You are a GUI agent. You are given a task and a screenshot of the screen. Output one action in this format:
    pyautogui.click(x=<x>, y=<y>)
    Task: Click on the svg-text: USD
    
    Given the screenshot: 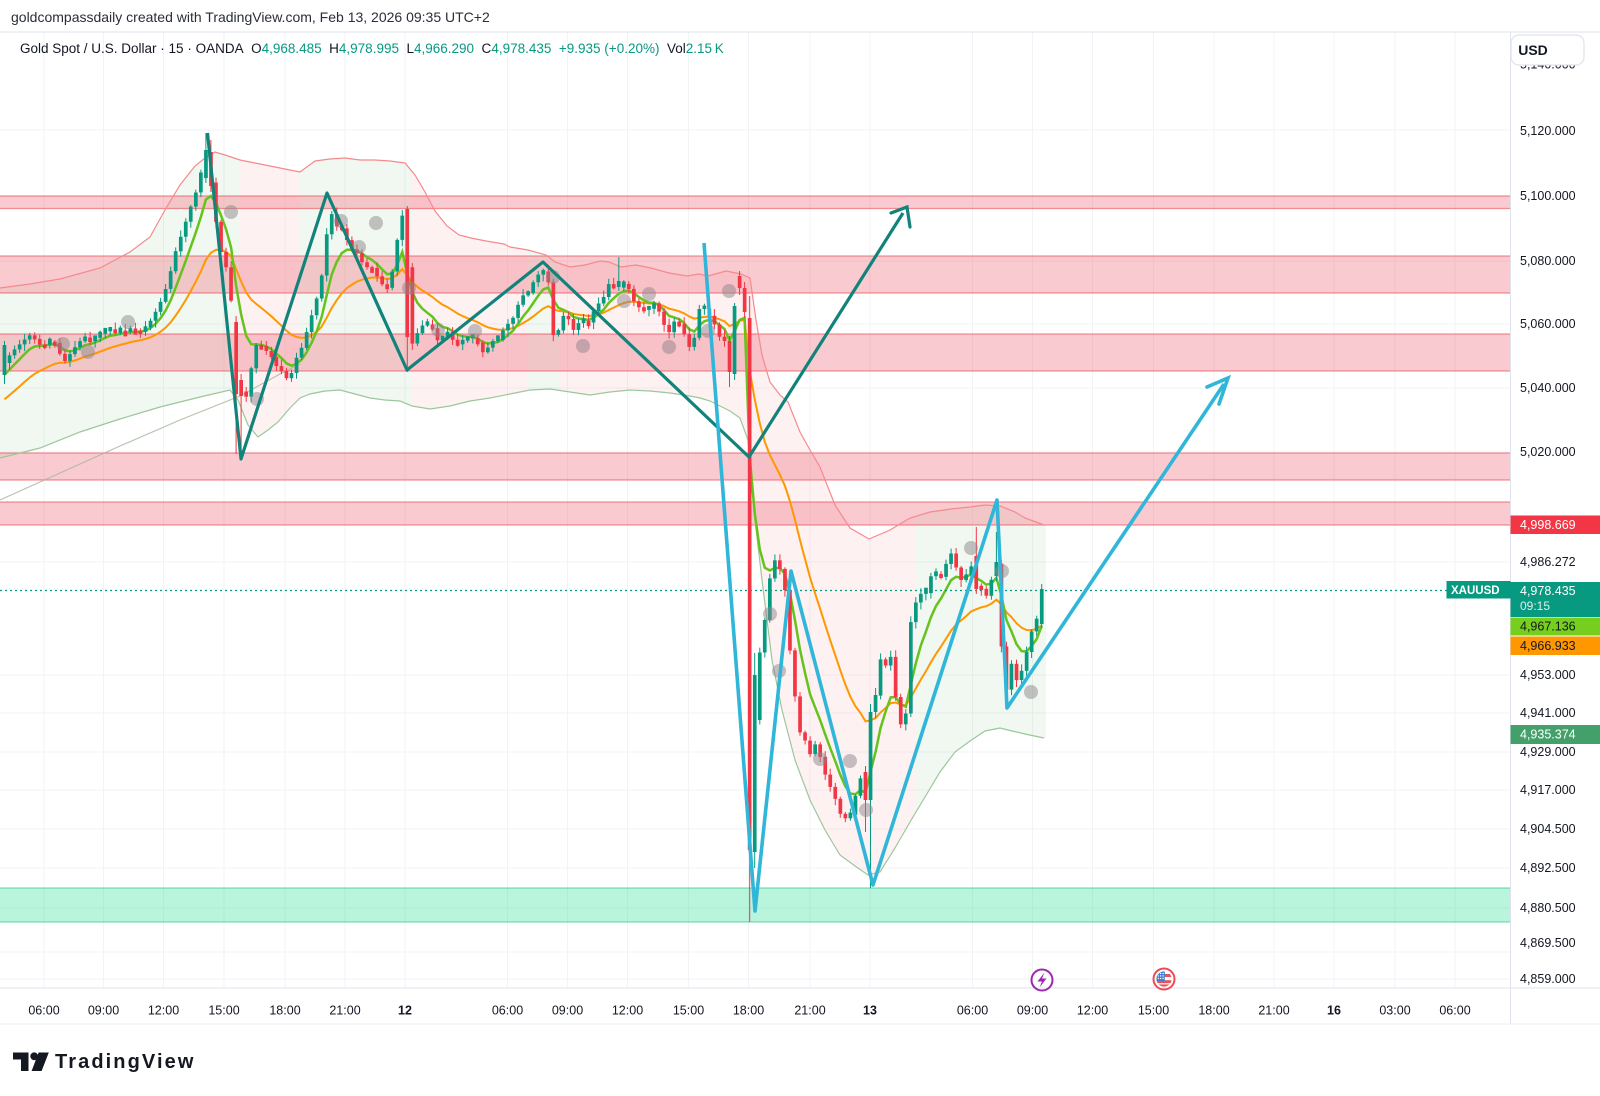 What is the action you would take?
    pyautogui.click(x=1533, y=50)
    